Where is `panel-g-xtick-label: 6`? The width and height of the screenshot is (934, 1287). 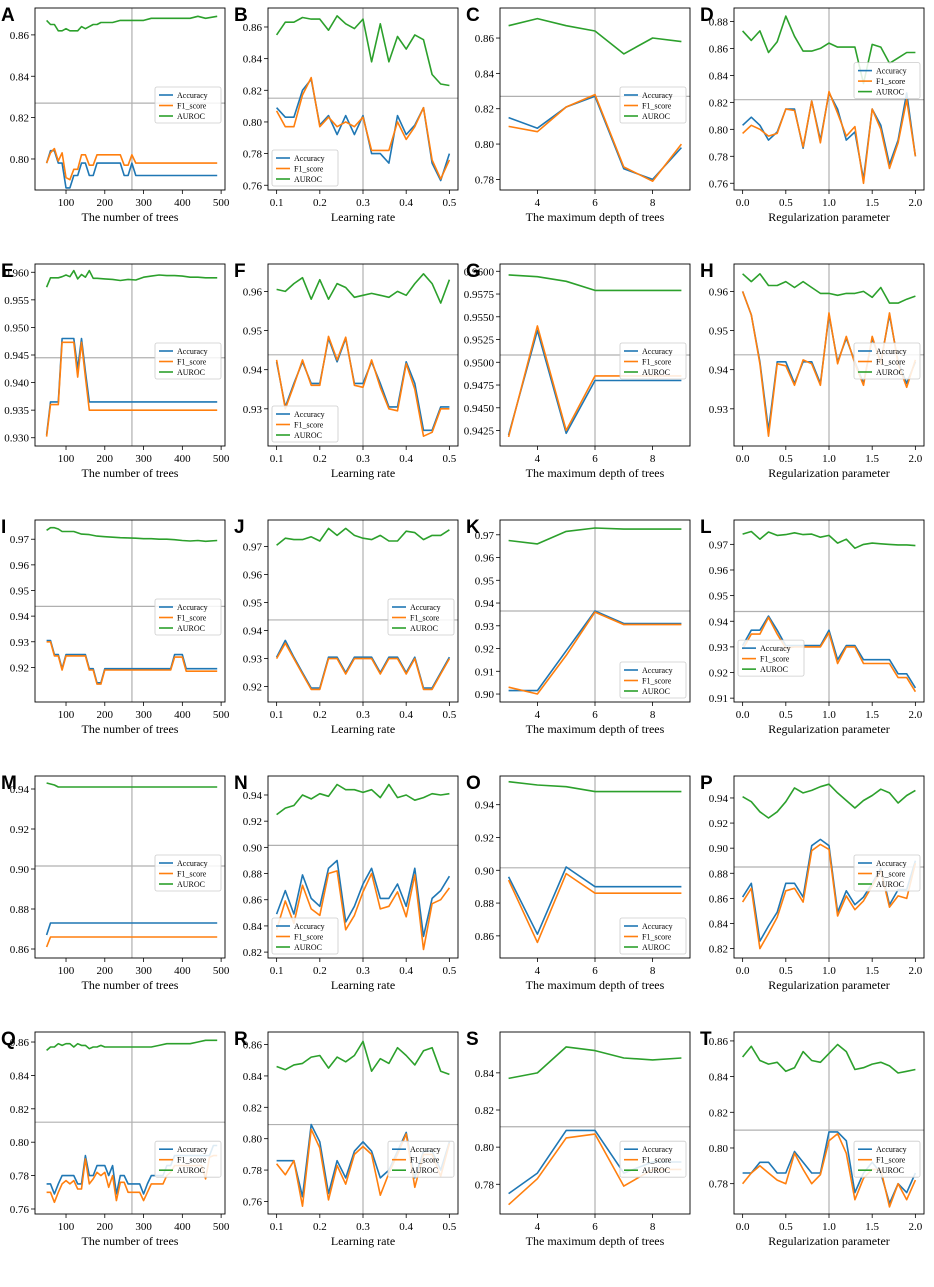
panel-g-xtick-label: 6 is located at coordinates (595, 459).